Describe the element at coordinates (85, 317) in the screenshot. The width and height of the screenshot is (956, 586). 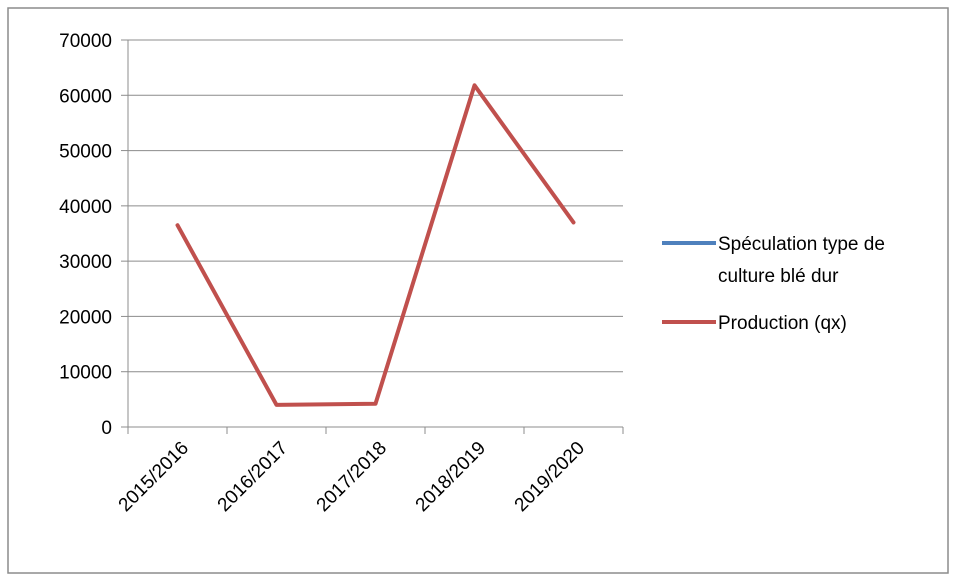
I see `y-tick-label: 20000` at that location.